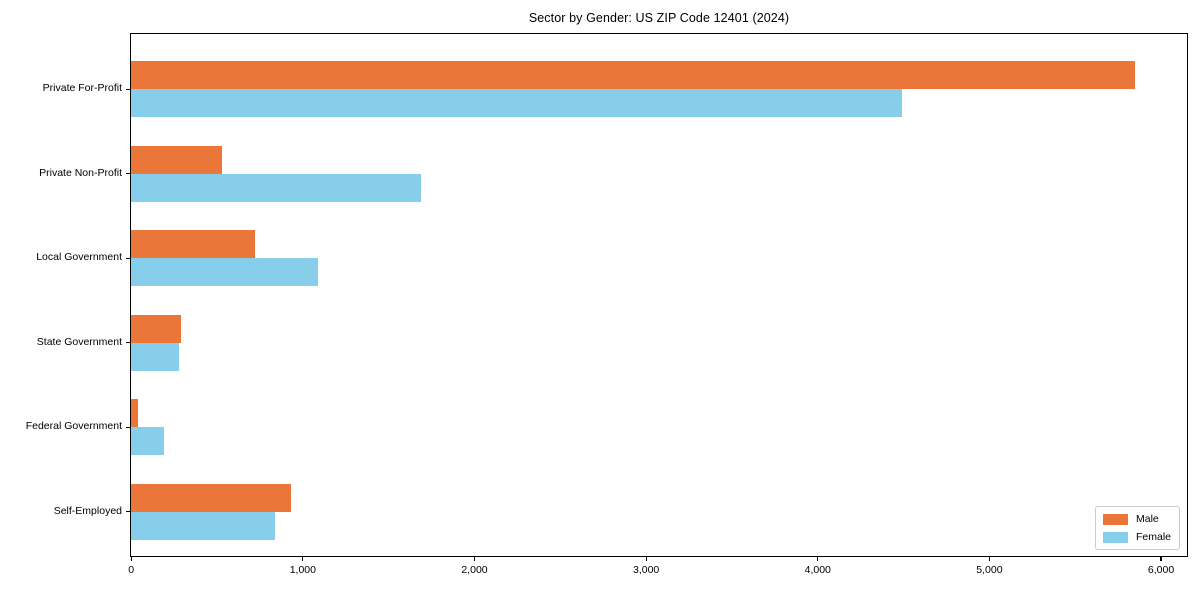 Image resolution: width=1200 pixels, height=600 pixels. What do you see at coordinates (87, 510) in the screenshot?
I see `y-category-label: Self-Employed` at bounding box center [87, 510].